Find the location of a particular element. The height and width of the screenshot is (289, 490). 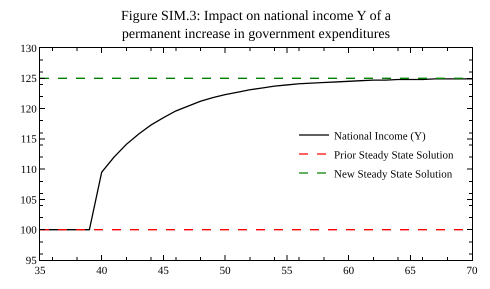

x-tick-label: 60 is located at coordinates (349, 271).